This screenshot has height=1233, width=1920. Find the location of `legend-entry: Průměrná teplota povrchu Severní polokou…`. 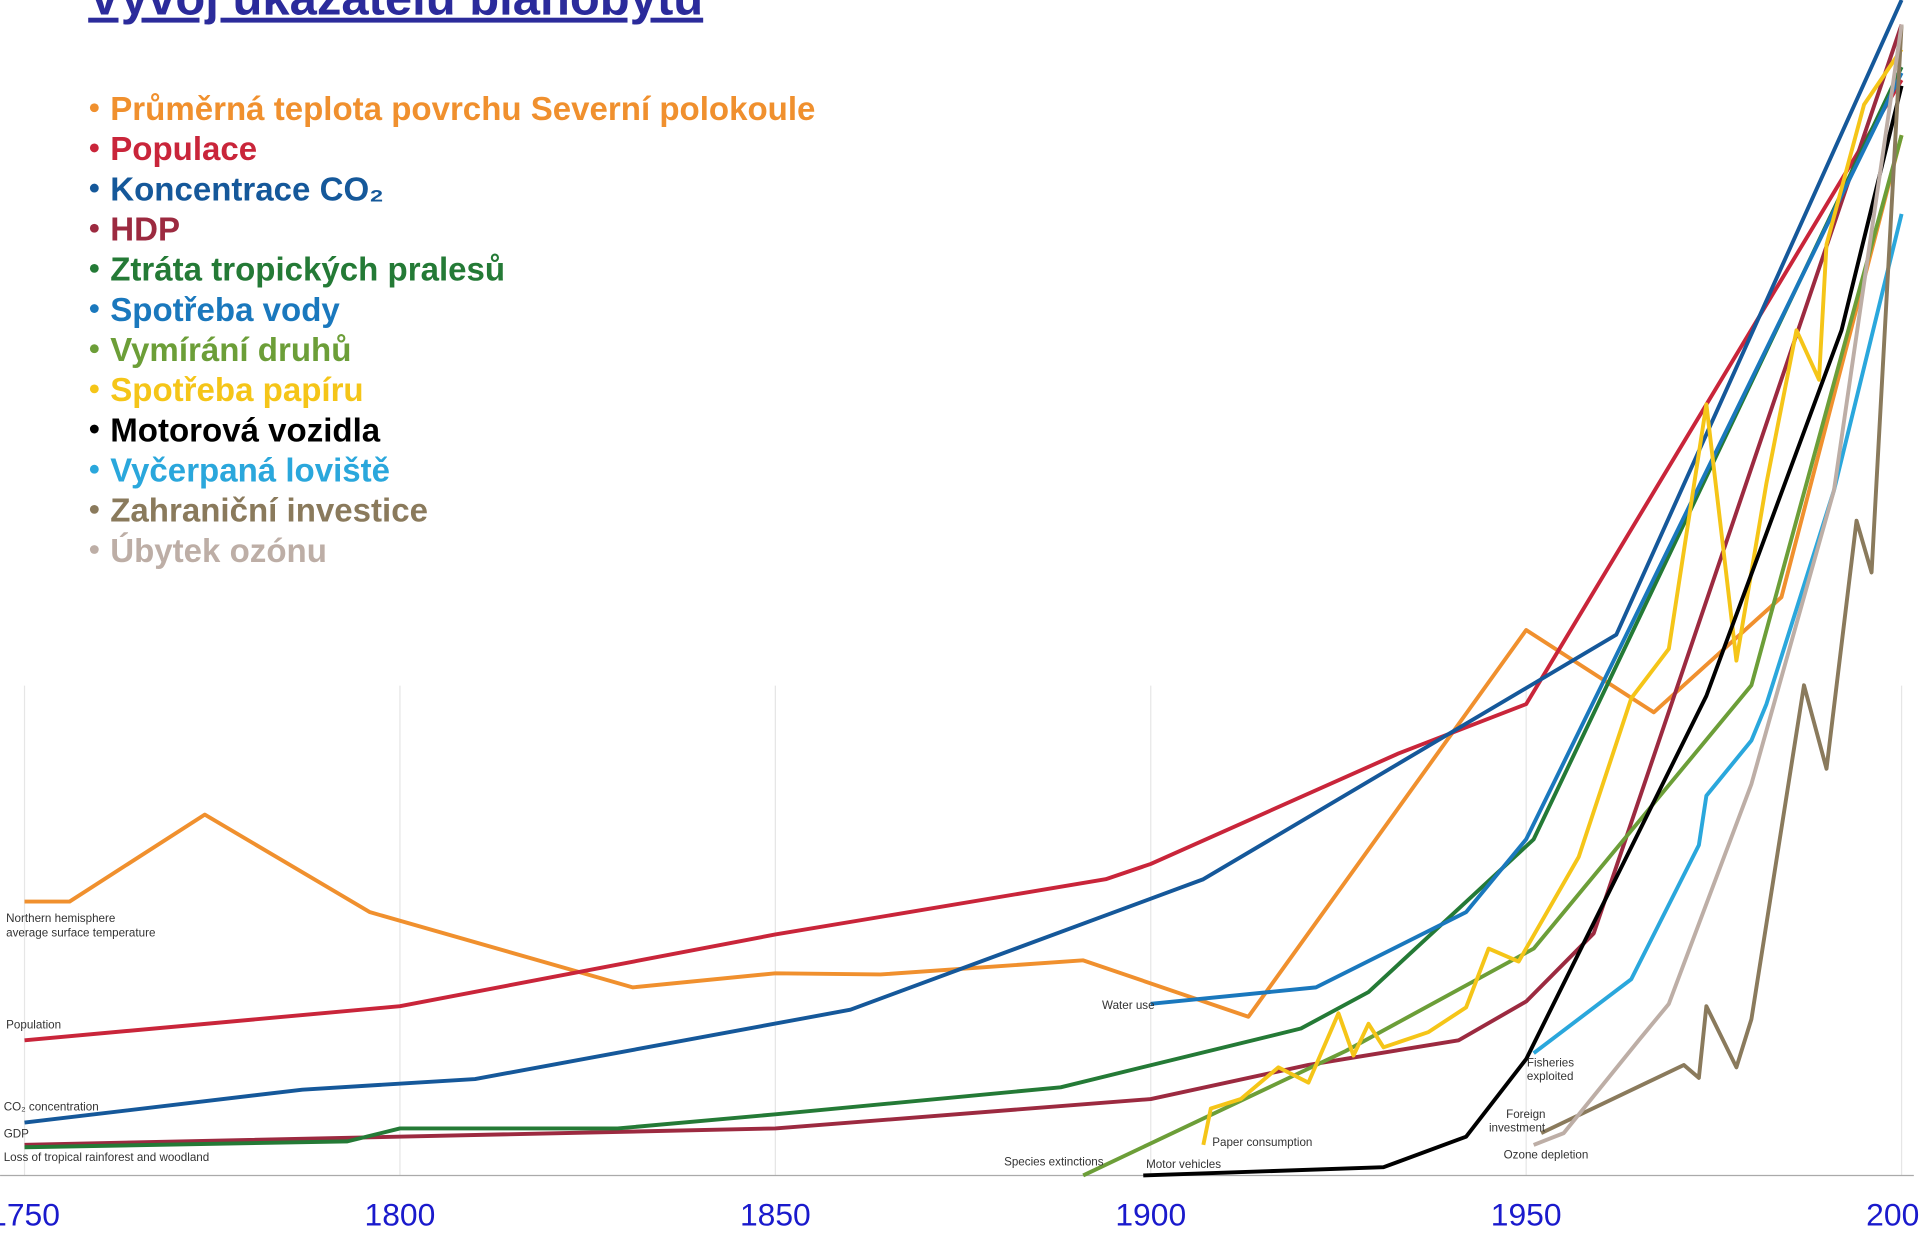

legend-entry: Průměrná teplota povrchu Severní polokou… is located at coordinates (462, 109).